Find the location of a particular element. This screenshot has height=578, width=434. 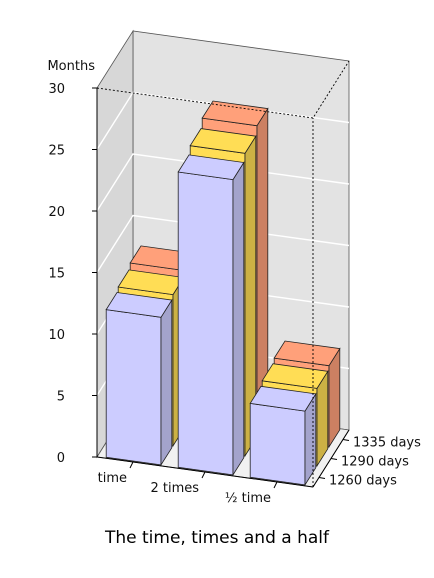

y-tick-label: 5 is located at coordinates (61, 397).